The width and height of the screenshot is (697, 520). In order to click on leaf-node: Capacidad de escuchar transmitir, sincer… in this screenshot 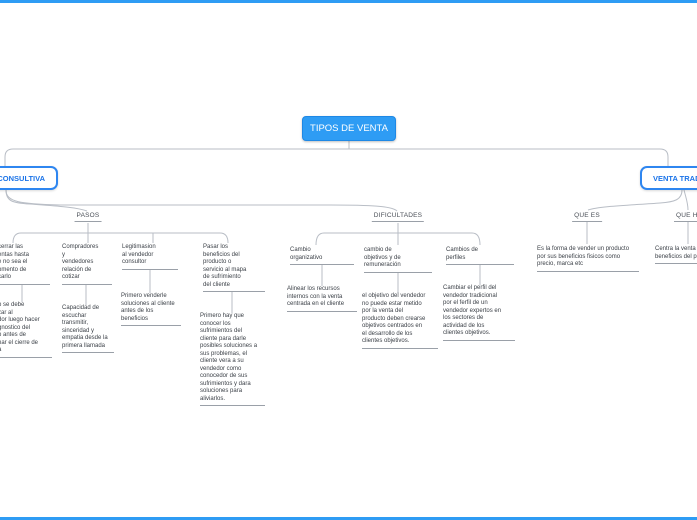, I will do `click(88, 329)`.